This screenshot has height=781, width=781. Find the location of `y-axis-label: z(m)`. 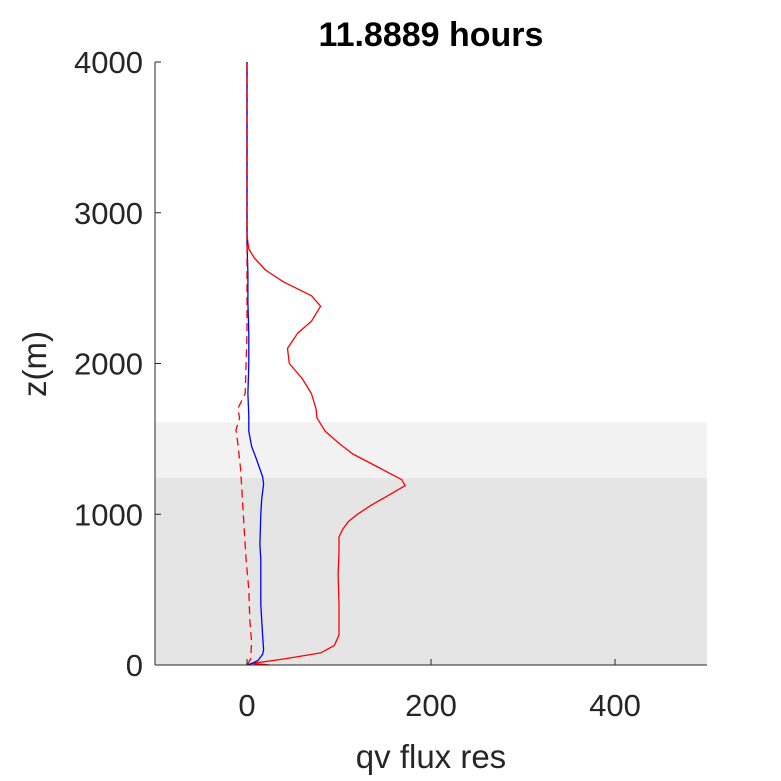

y-axis-label: z(m) is located at coordinates (34, 364).